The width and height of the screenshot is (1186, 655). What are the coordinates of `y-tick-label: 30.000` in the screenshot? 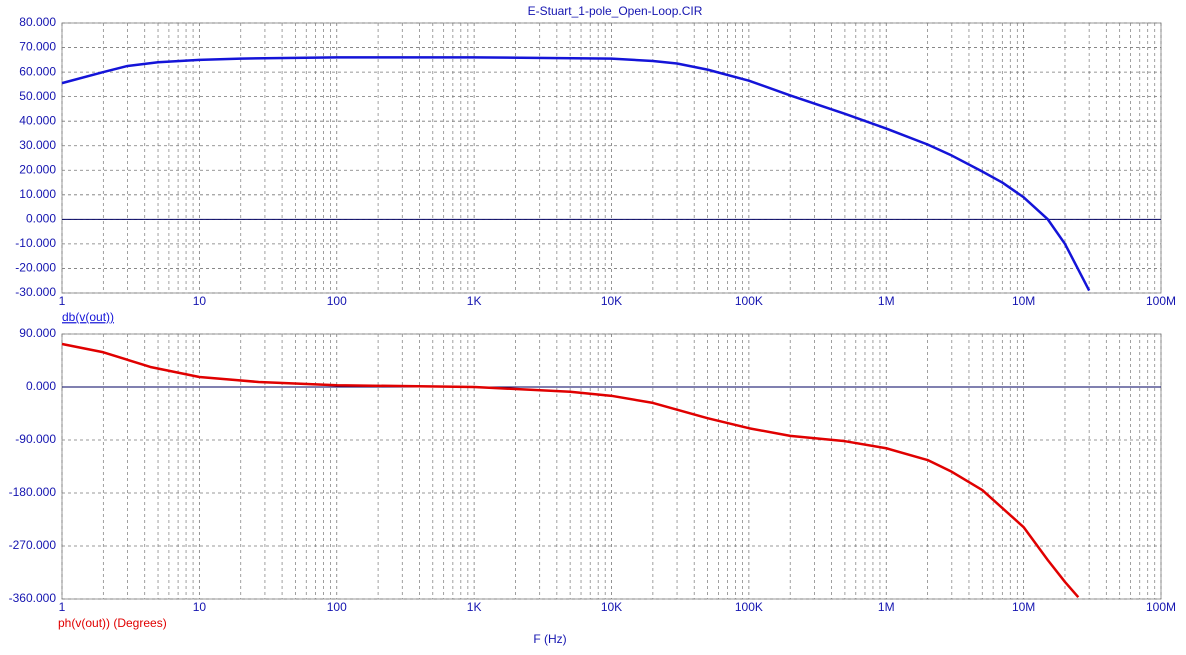 It's located at (37, 145).